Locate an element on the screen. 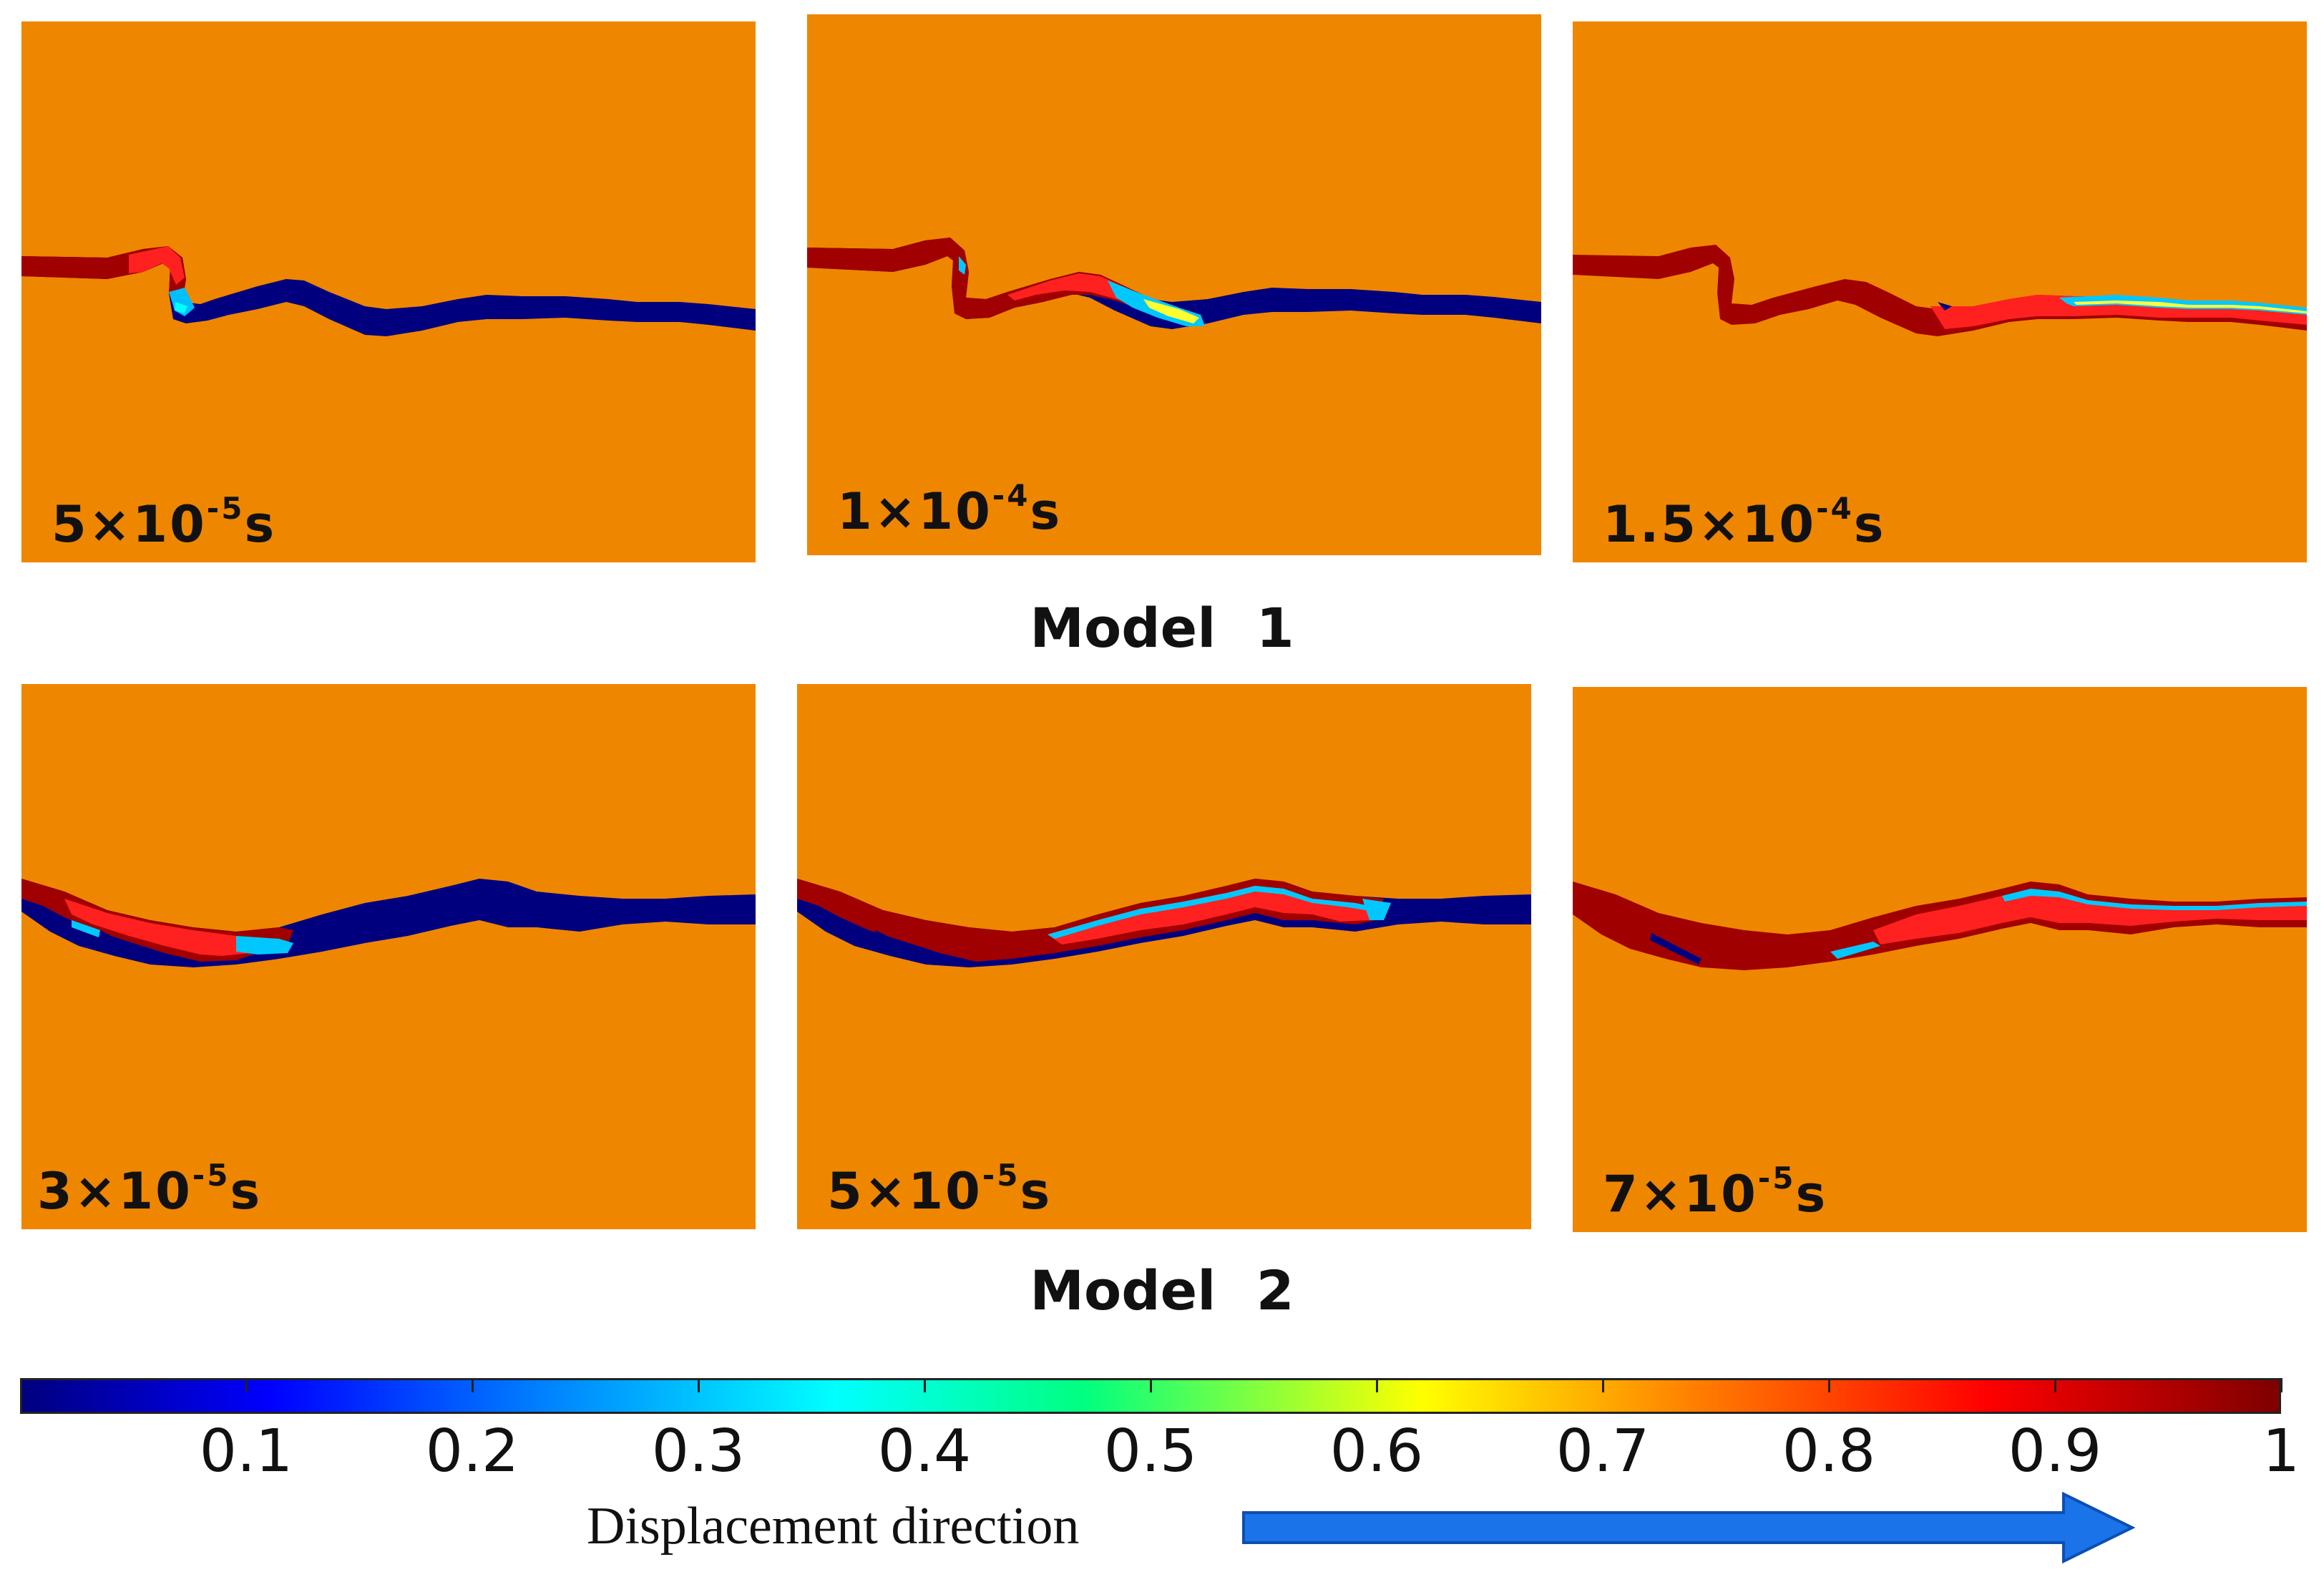  right-arrow-icon is located at coordinates (1688, 1527).